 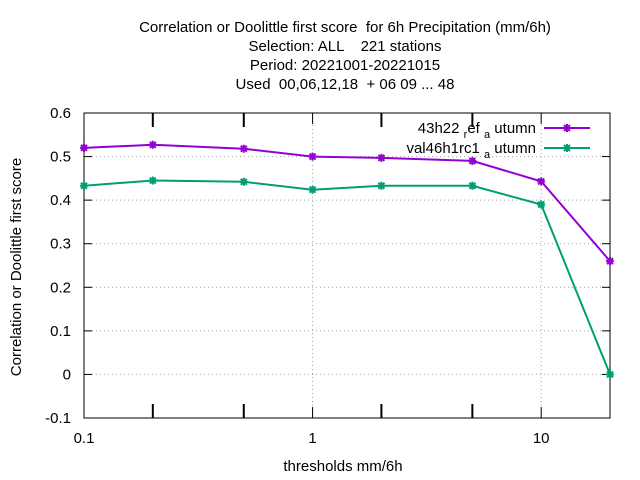 What do you see at coordinates (541, 438) in the screenshot?
I see `x-tick-label: 10` at bounding box center [541, 438].